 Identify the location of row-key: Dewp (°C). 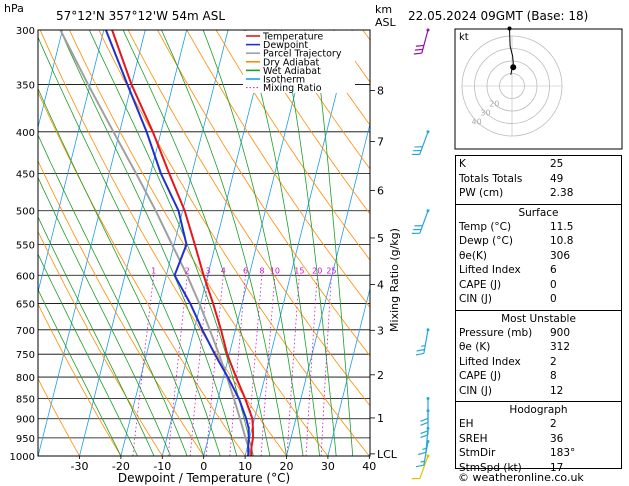
(486, 241).